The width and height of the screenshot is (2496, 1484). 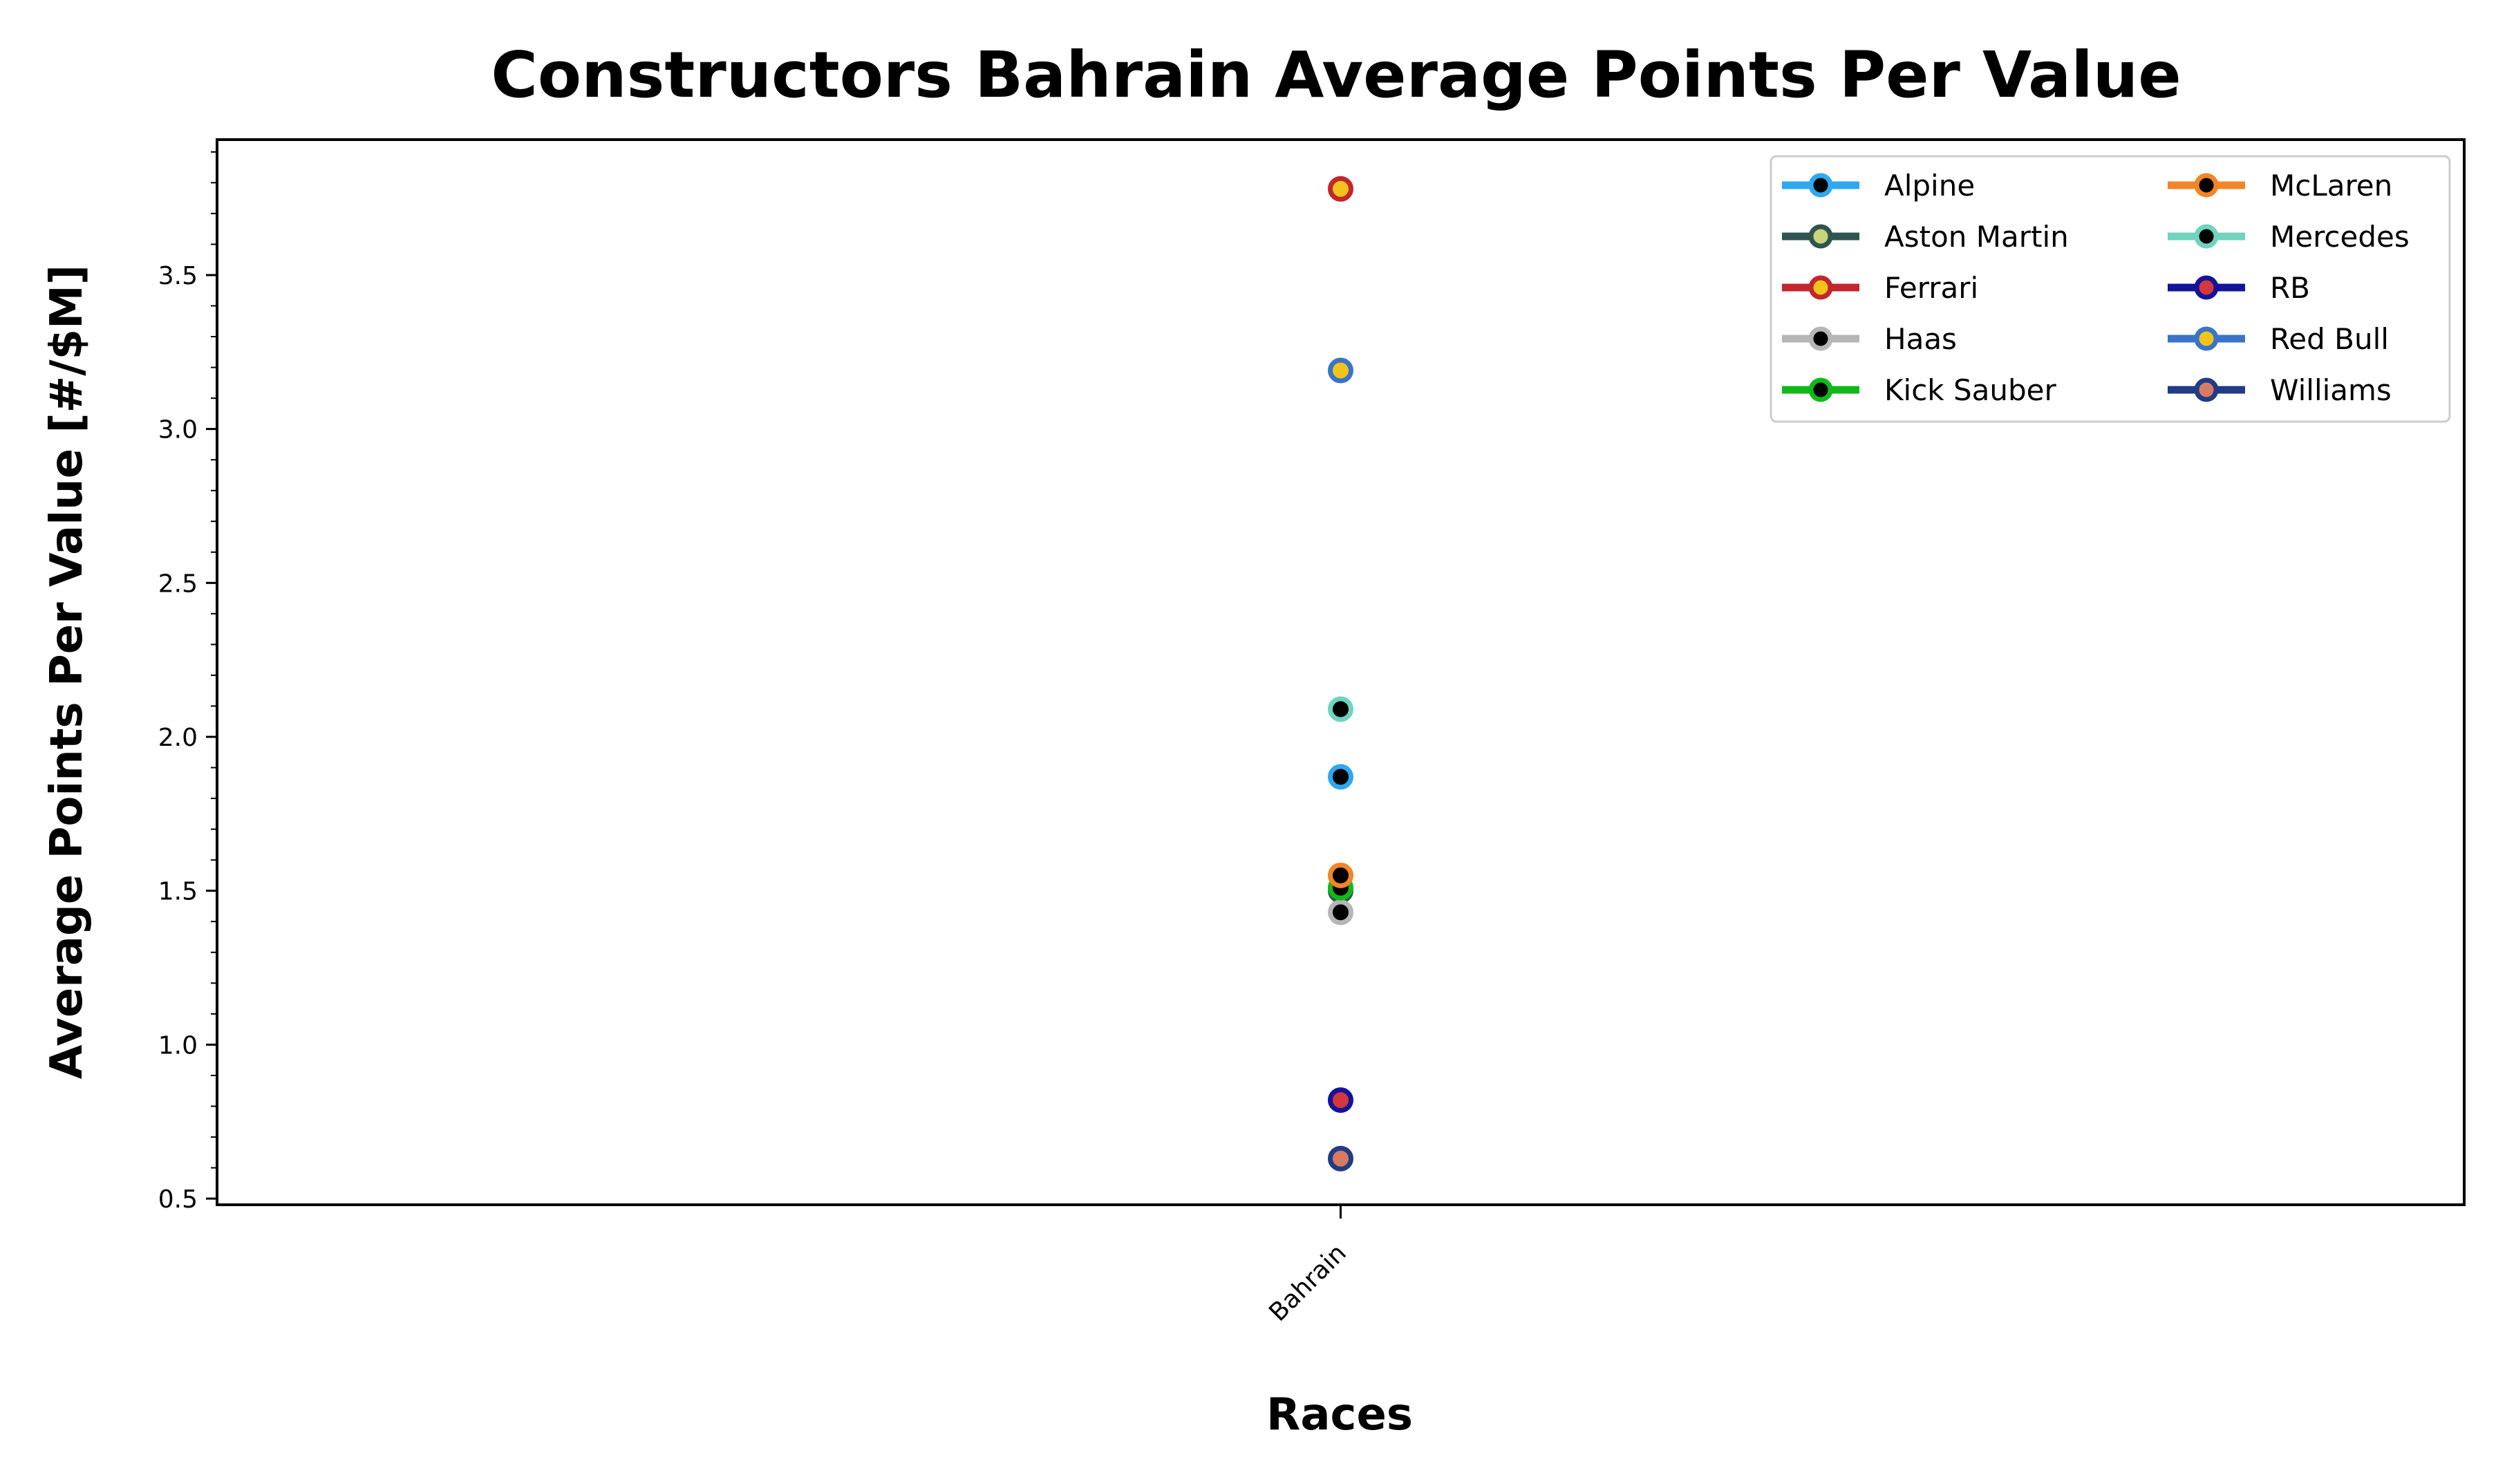 I want to click on point-alpine, so click(x=1340, y=777).